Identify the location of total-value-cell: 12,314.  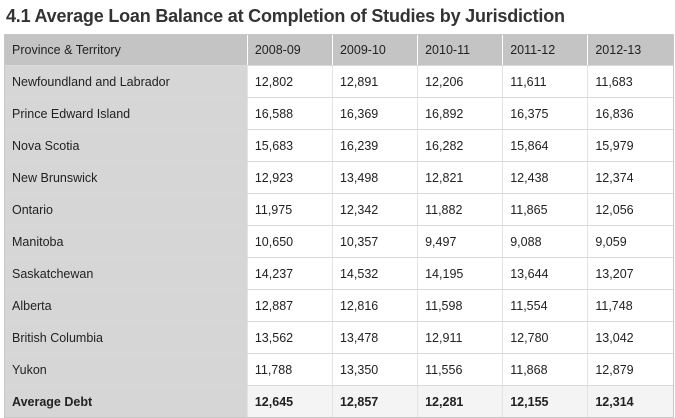
(630, 401).